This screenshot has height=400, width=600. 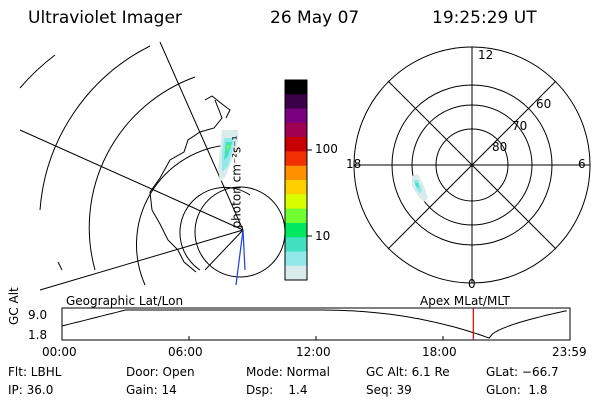 I want to click on status-gain: Gain: 14, so click(x=151, y=390).